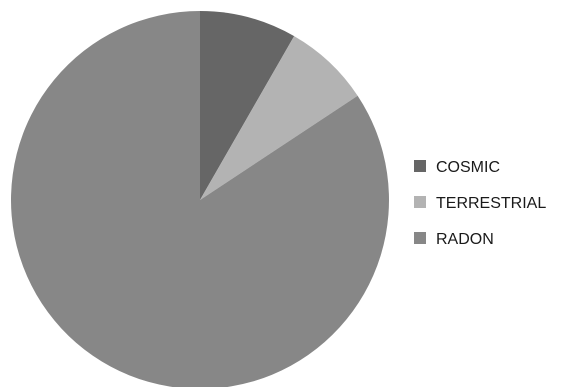 Image resolution: width=566 pixels, height=387 pixels. I want to click on pie-slice-terrestrial, so click(279, 118).